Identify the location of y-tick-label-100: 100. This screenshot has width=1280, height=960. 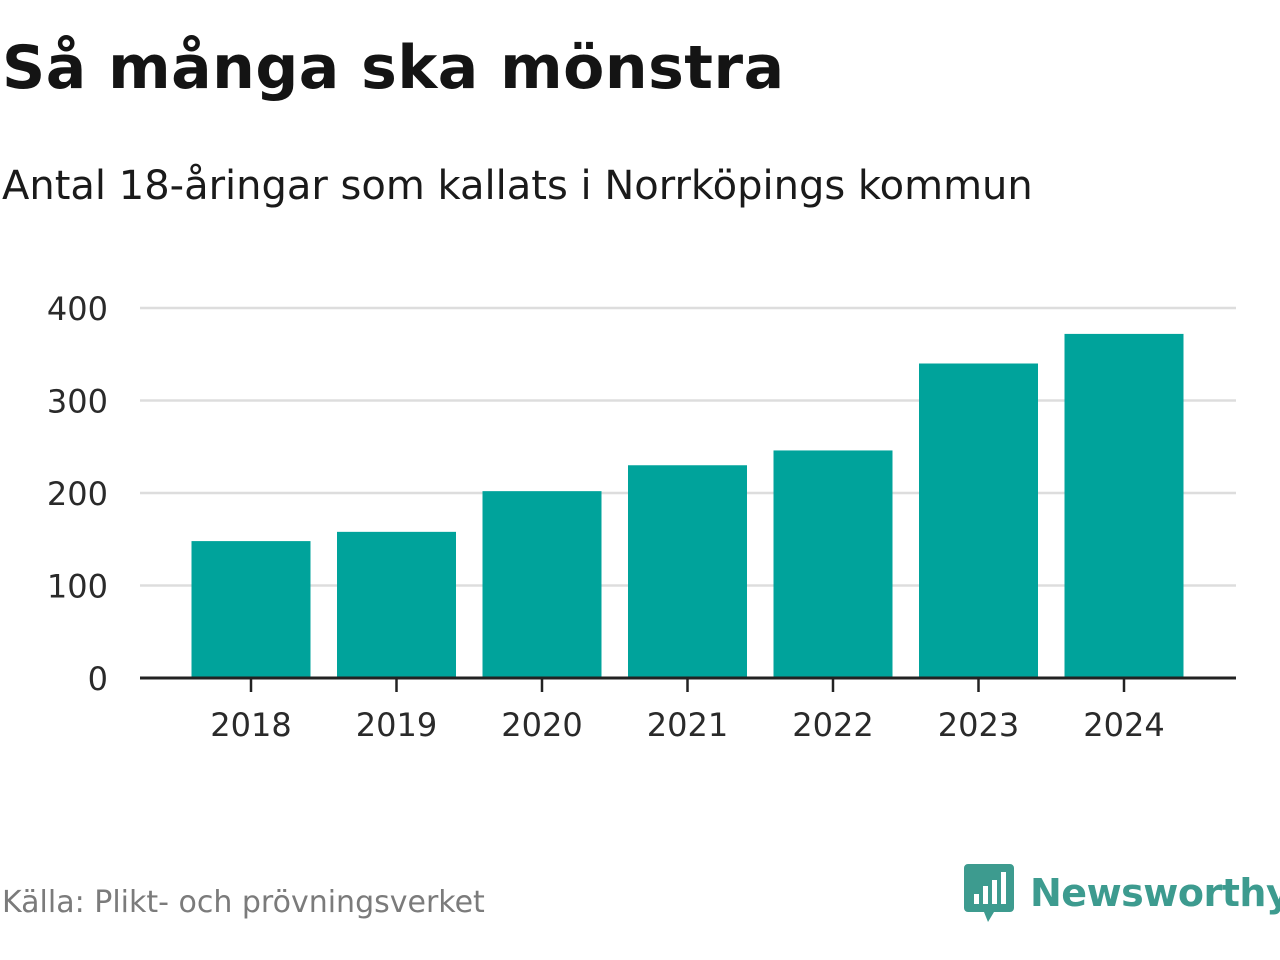
(77, 587).